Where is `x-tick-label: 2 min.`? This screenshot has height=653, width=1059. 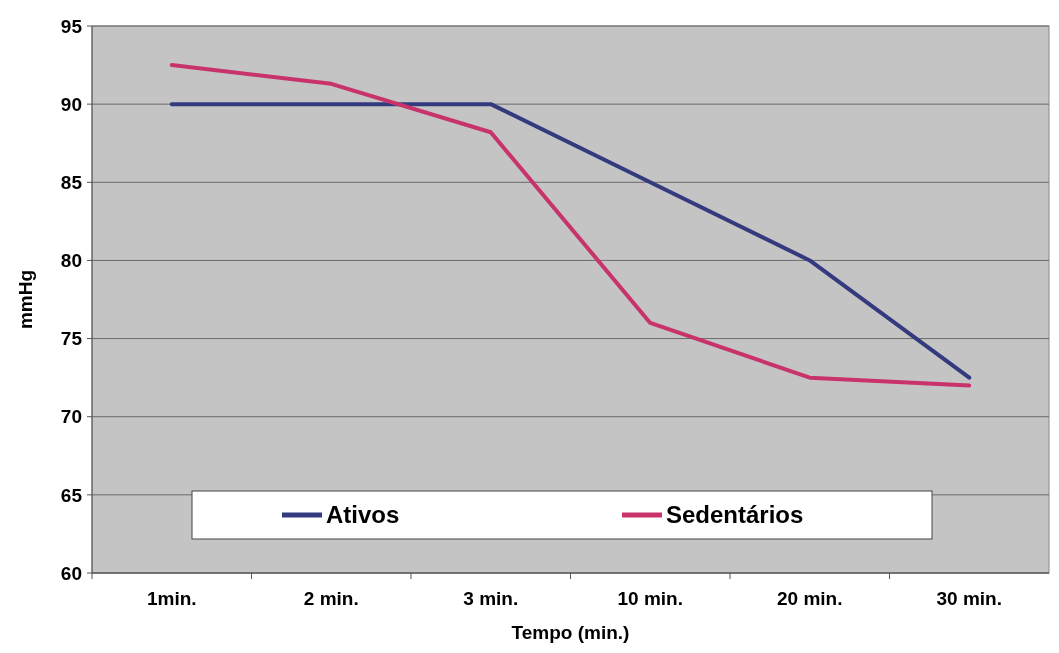 x-tick-label: 2 min. is located at coordinates (331, 598).